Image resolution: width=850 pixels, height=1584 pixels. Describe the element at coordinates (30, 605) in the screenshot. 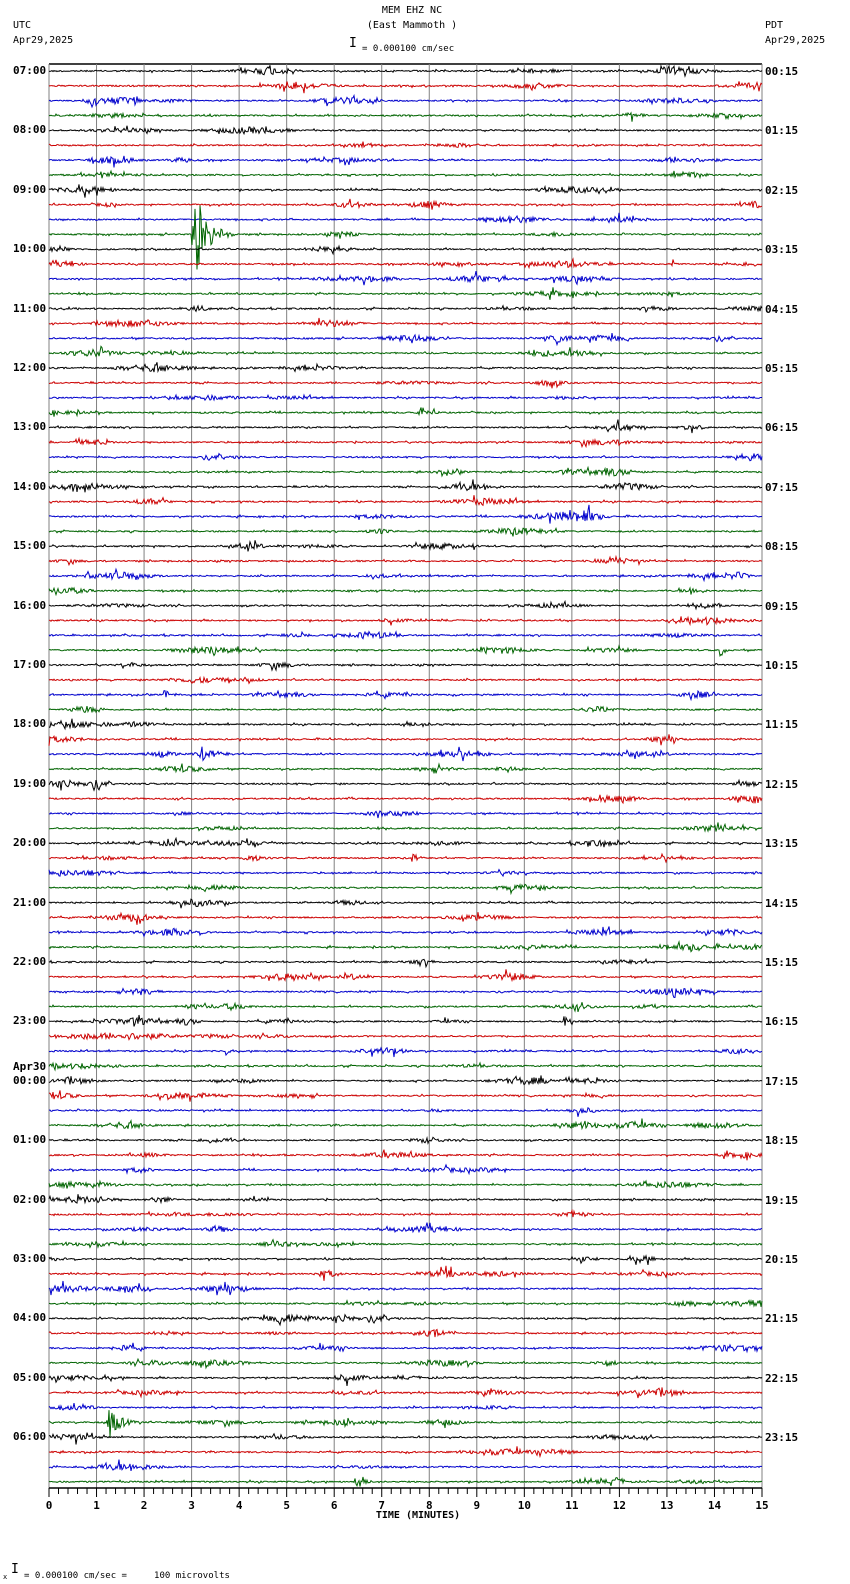

I see `utc-hour-label: 16:00` at that location.